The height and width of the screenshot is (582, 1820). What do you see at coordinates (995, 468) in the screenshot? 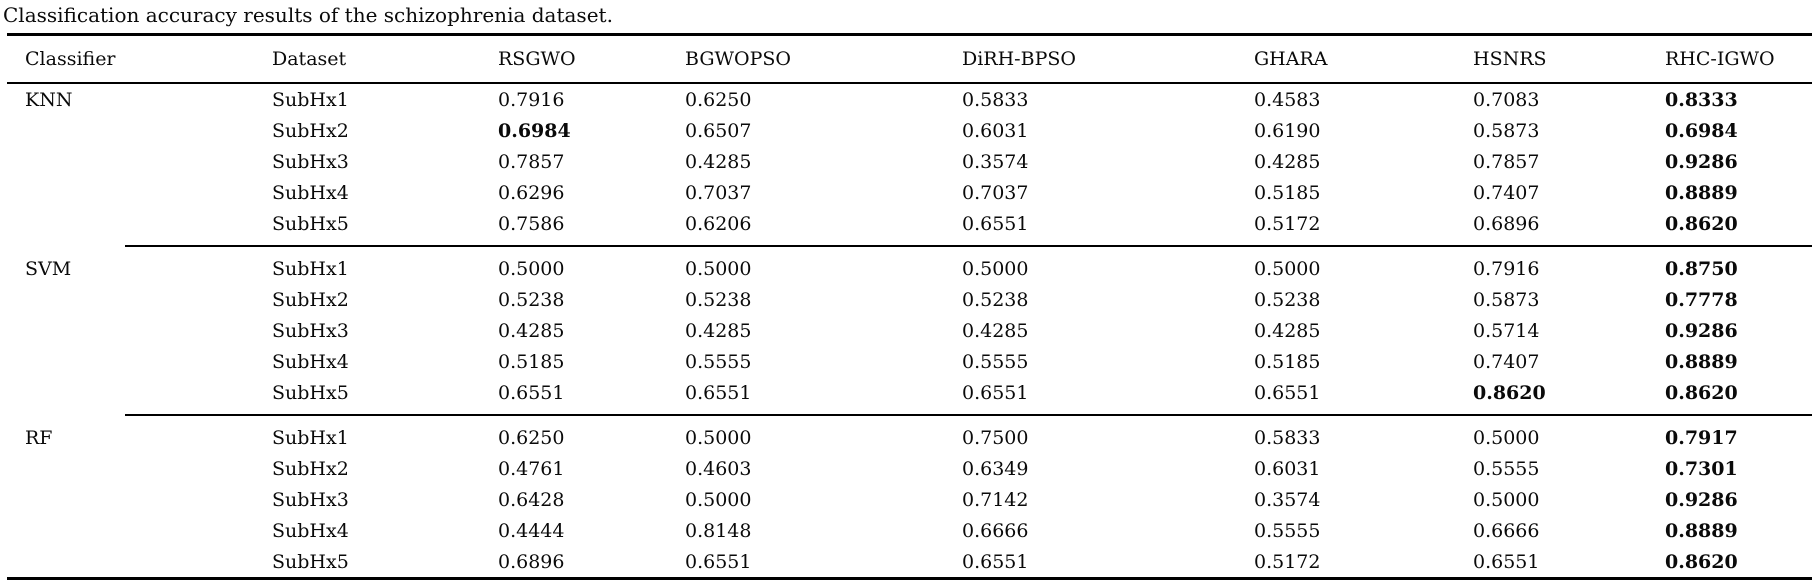
I see `value-cell: 0.6349` at bounding box center [995, 468].